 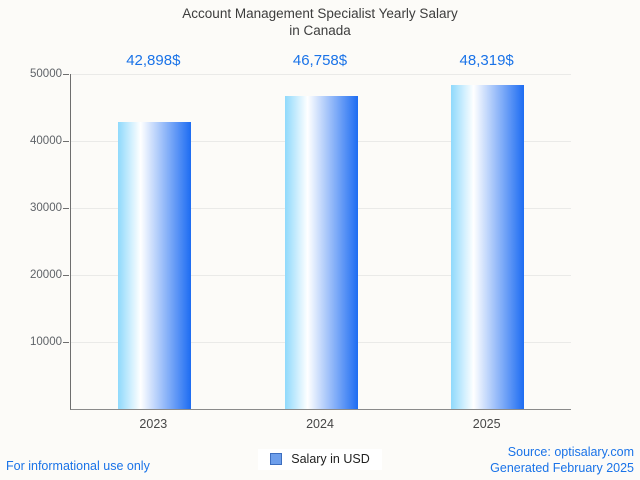 What do you see at coordinates (153, 424) in the screenshot?
I see `x-axis-label: 2023` at bounding box center [153, 424].